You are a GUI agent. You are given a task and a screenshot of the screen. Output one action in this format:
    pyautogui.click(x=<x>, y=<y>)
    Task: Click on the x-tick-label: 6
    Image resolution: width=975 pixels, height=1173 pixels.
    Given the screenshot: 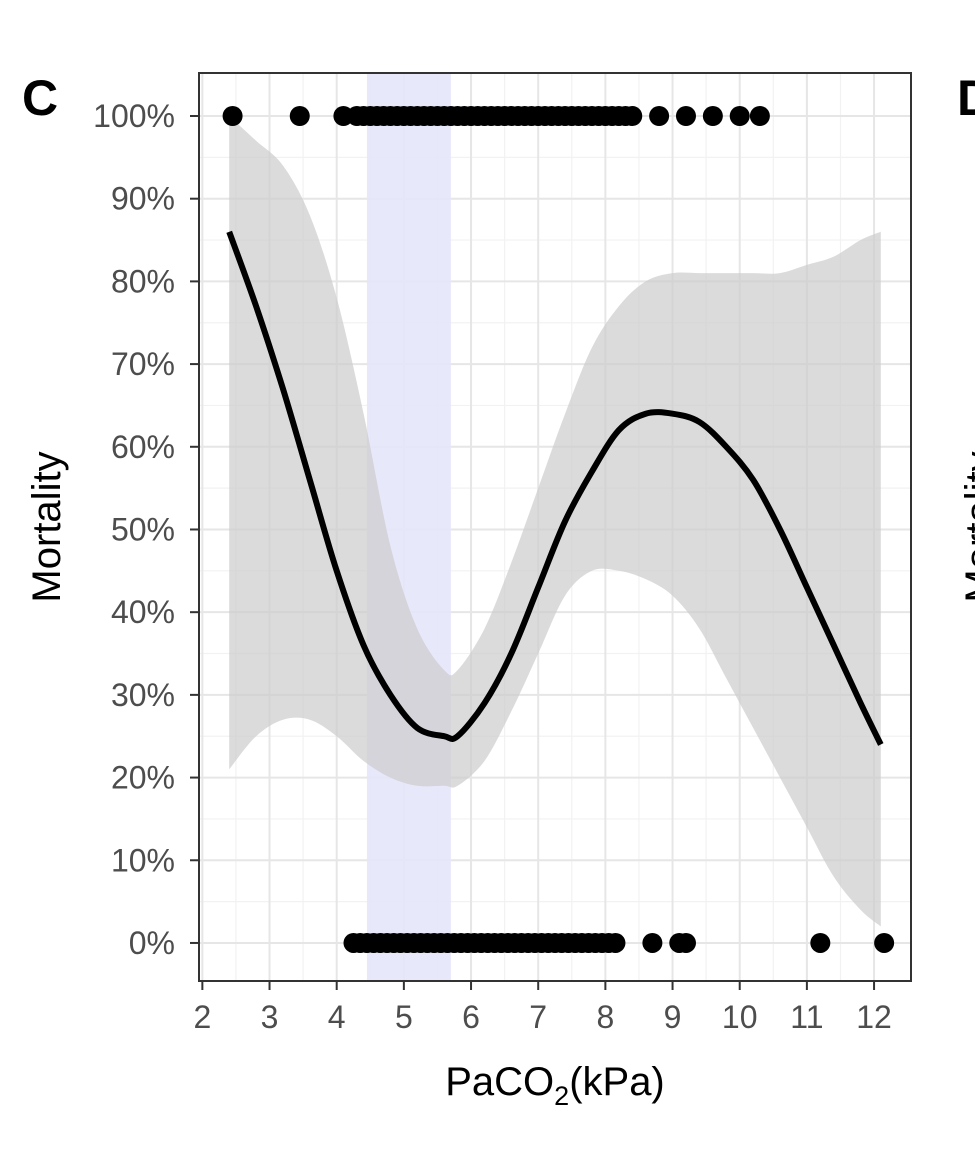 What is the action you would take?
    pyautogui.click(x=471, y=1017)
    